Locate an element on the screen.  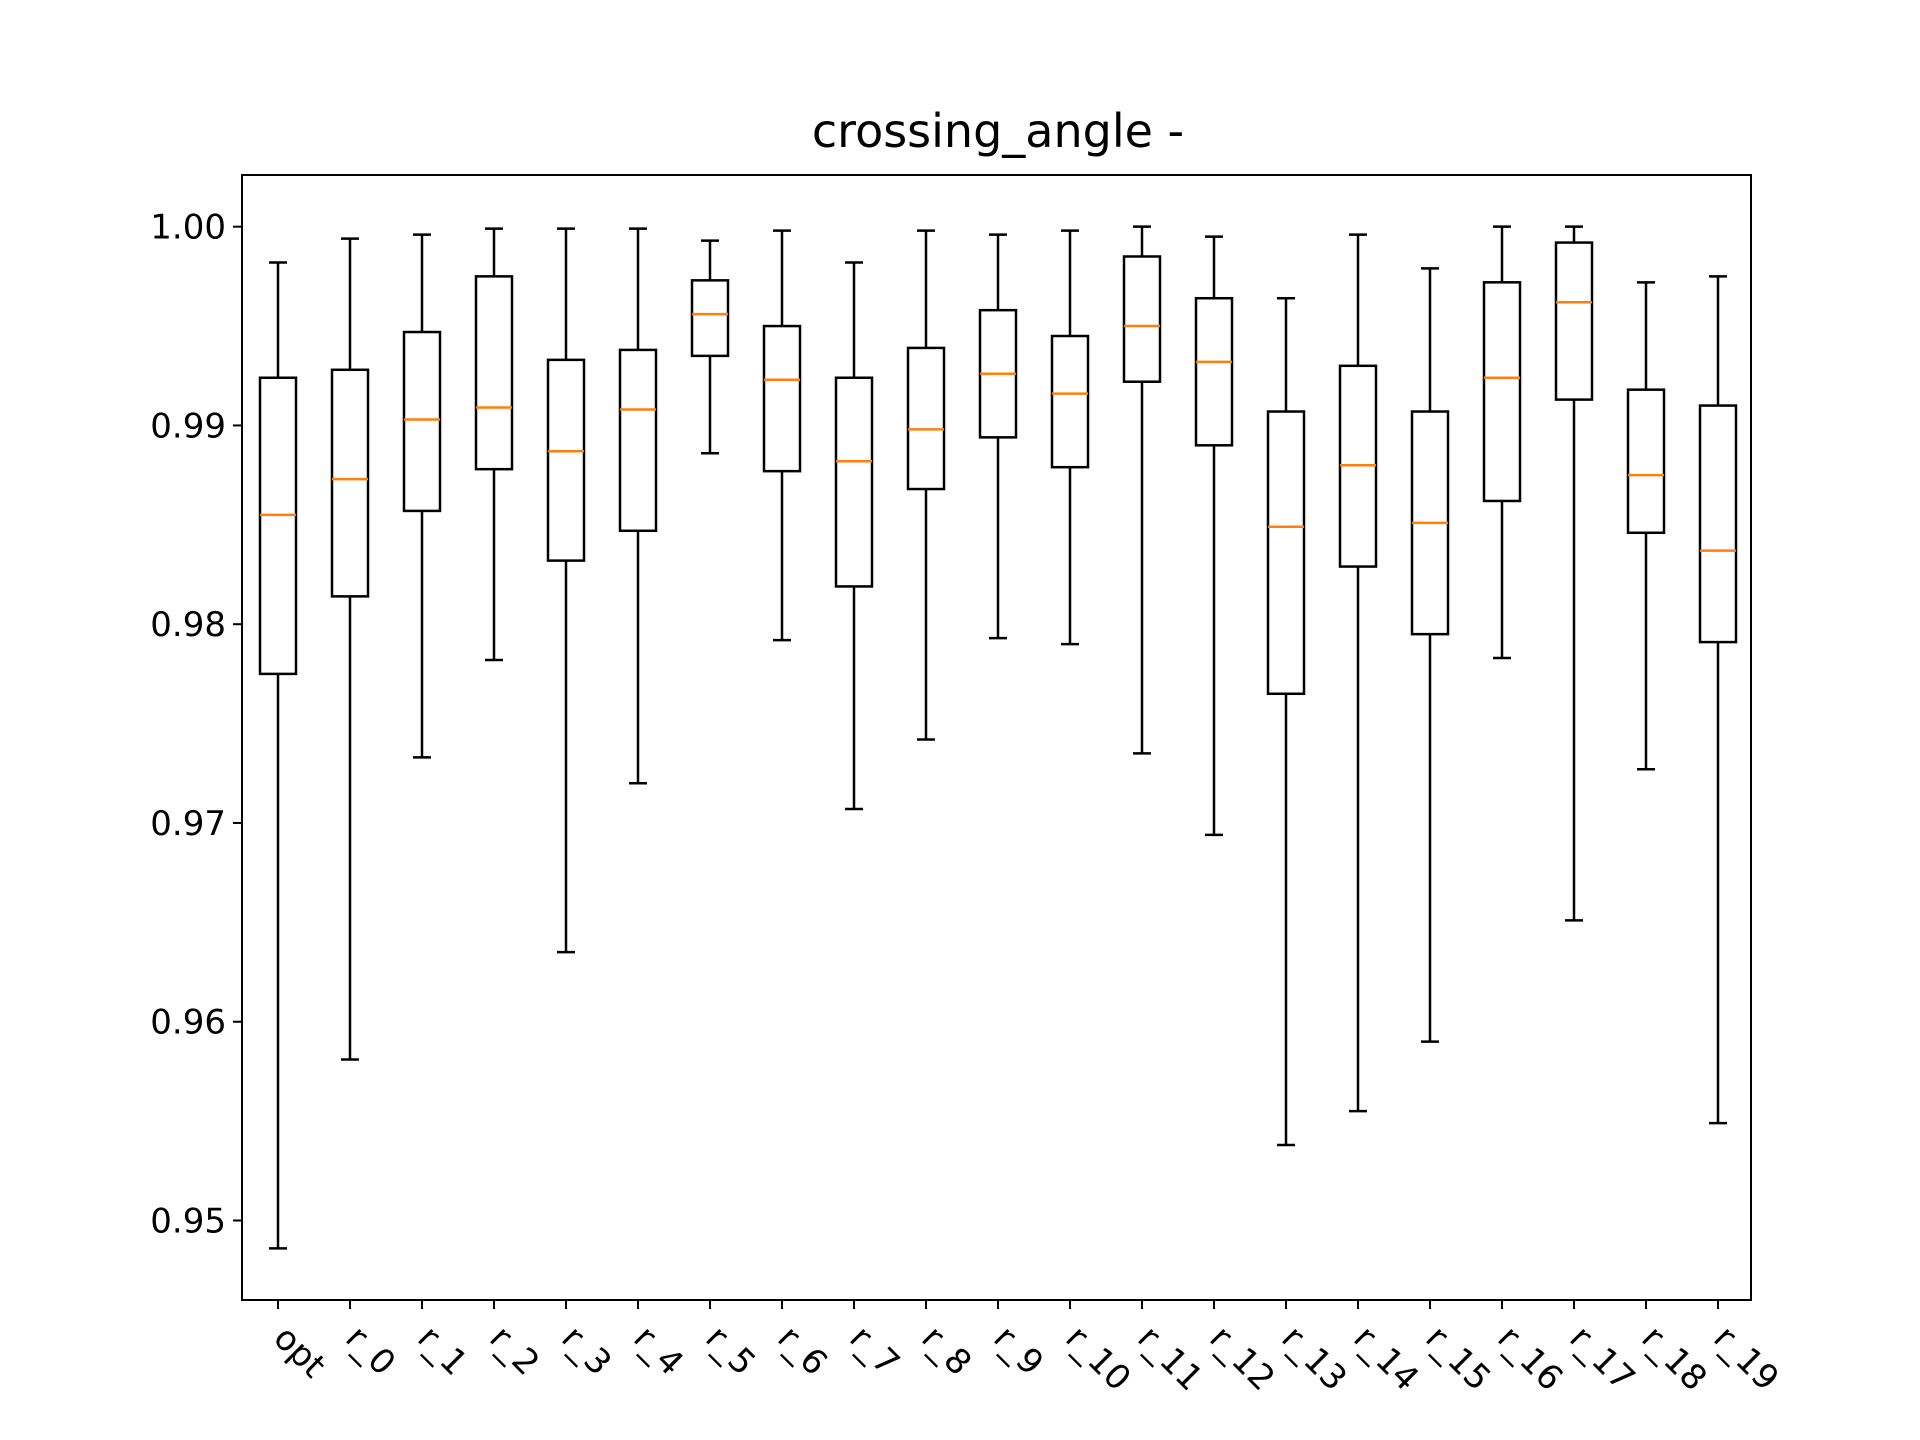
y-tick-label: 0.97 is located at coordinates (188, 824).